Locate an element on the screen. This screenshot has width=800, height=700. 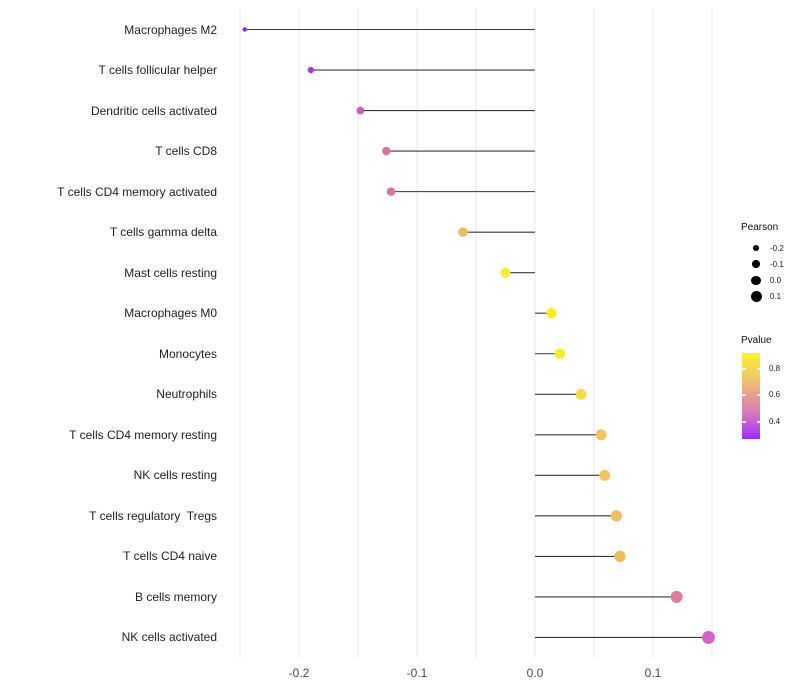
y-axis-label: Monocytes is located at coordinates (187, 353).